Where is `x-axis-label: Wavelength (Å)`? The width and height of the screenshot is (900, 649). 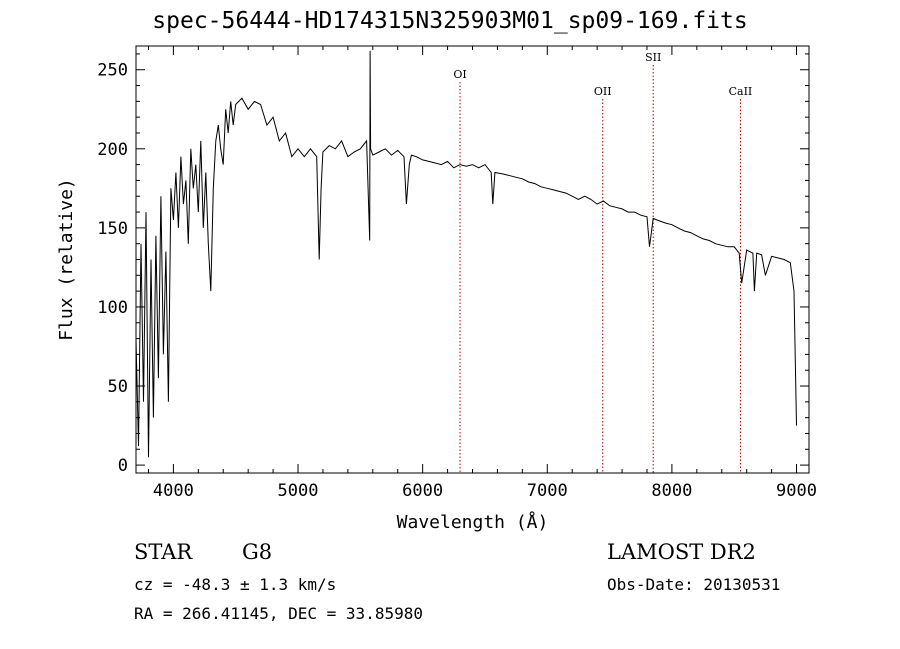
x-axis-label: Wavelength (Å) is located at coordinates (473, 522).